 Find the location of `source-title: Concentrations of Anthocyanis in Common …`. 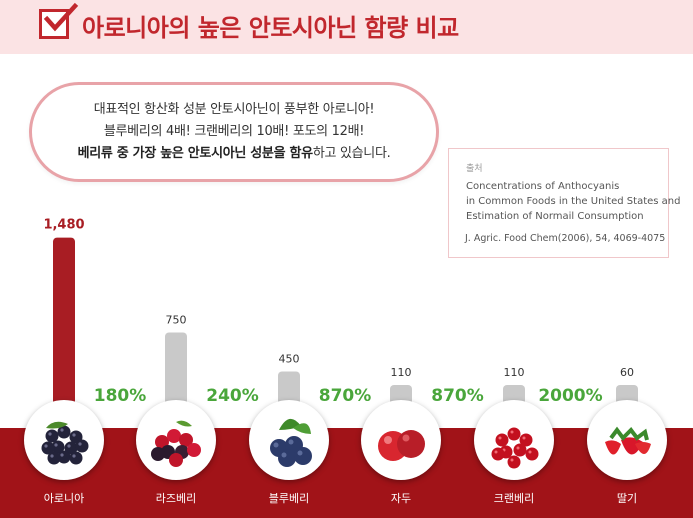

source-title: Concentrations of Anthocyanis in Common … is located at coordinates (573, 201).